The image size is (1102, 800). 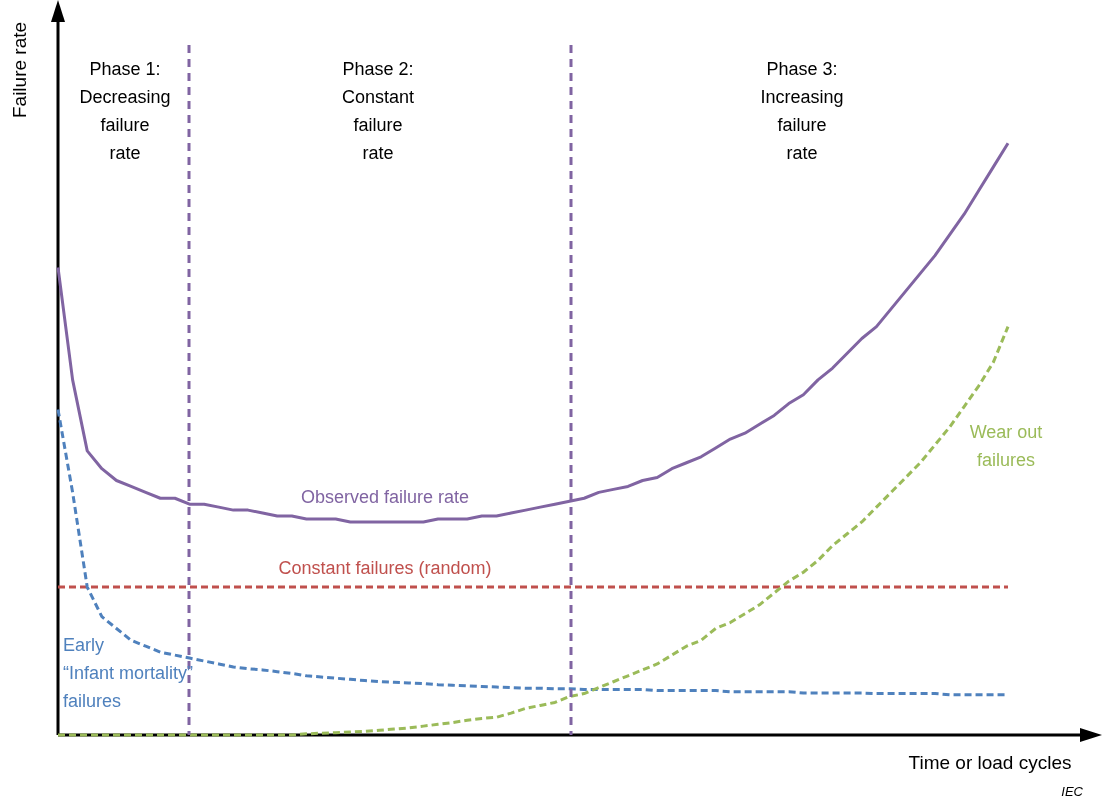 I want to click on series-label: Wear out failures, so click(x=1006, y=446).